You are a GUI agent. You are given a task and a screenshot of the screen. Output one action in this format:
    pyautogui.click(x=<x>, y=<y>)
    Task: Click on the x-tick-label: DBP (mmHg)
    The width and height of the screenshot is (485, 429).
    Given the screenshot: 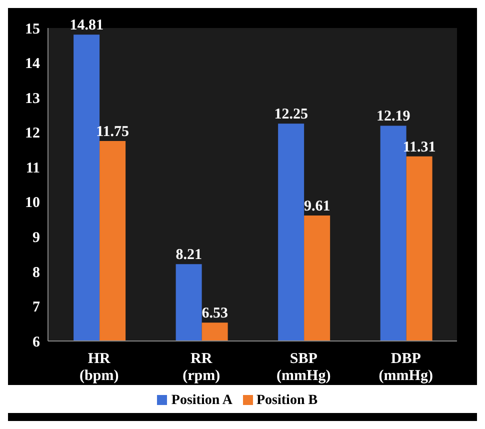 What is the action you would take?
    pyautogui.click(x=405, y=367)
    